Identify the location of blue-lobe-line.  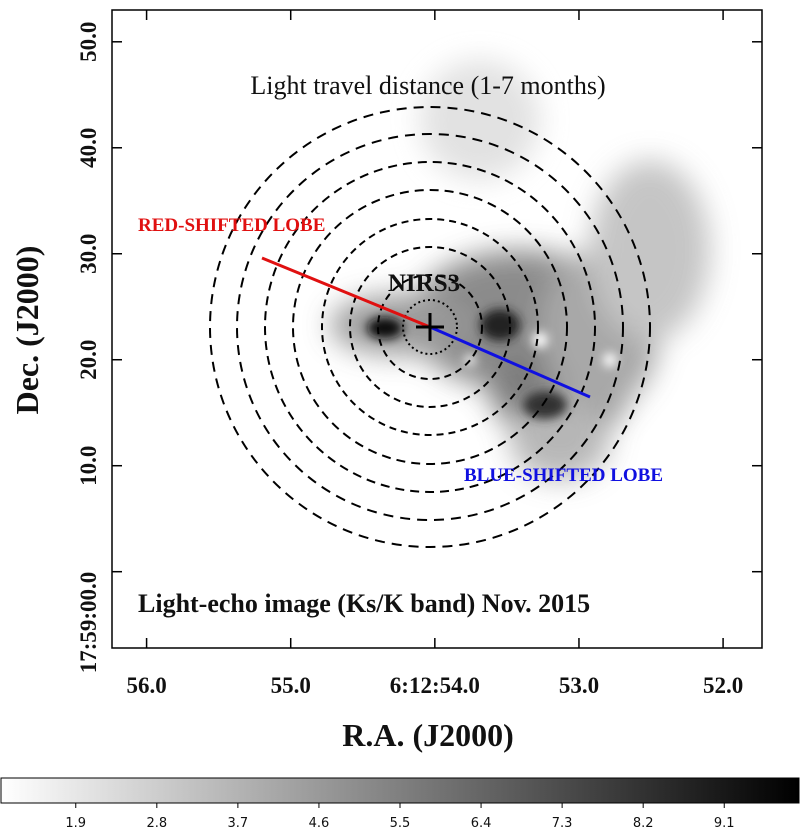
(510, 362).